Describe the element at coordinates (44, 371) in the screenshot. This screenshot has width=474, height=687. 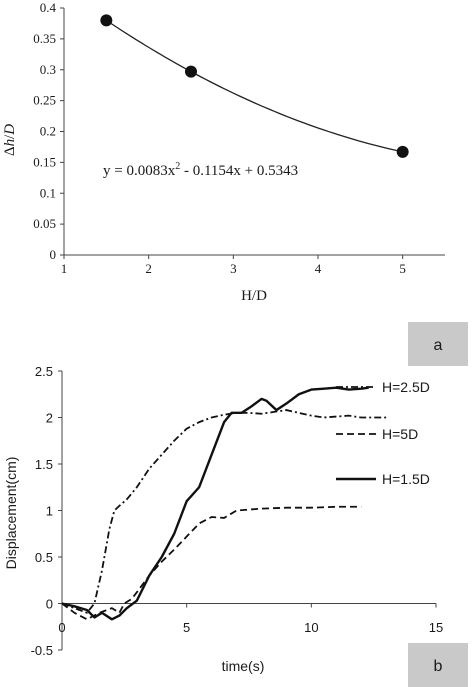
I see `b-y-tick-label: 2.5` at that location.